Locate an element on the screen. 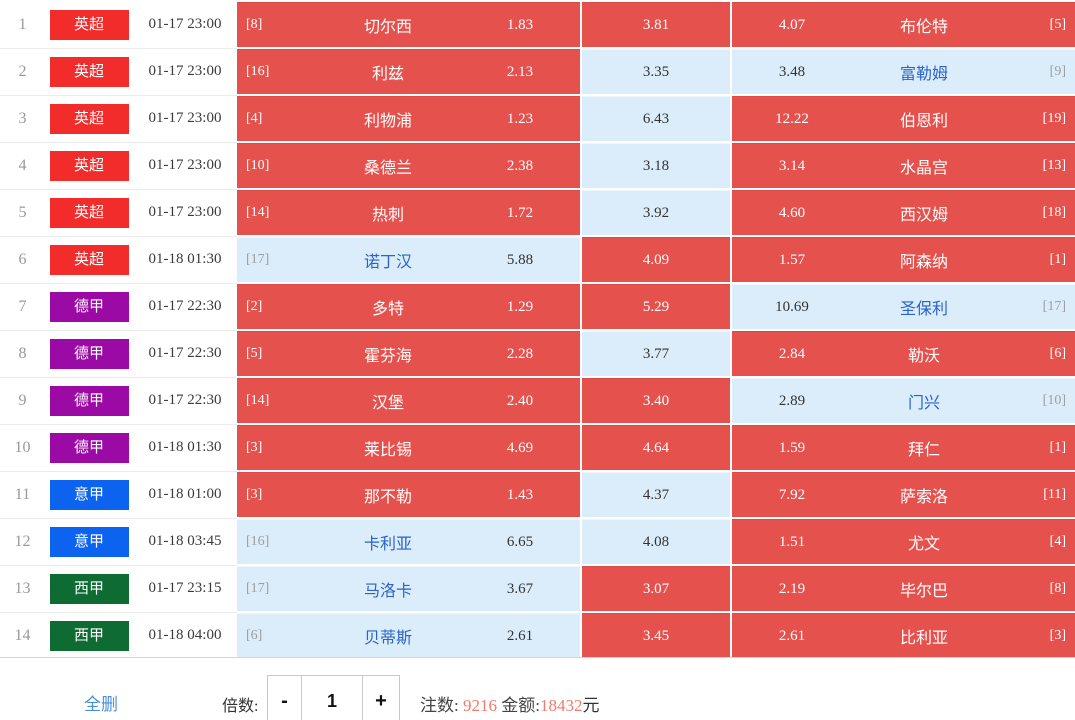 Image resolution: width=1075 pixels, height=720 pixels. table-row: 14 西甲 01-18 04:00 [6] 贝蒂斯 2.61 3.45 2.61 比利亚 [3] is located at coordinates (537, 636).